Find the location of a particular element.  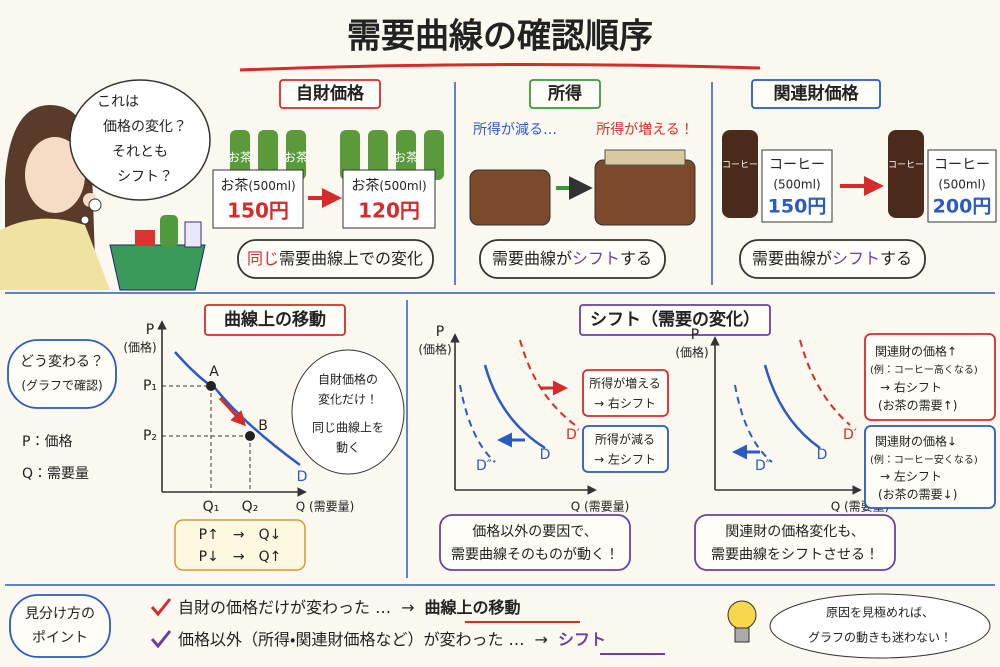

panel-title: 所得 is located at coordinates (564, 93).